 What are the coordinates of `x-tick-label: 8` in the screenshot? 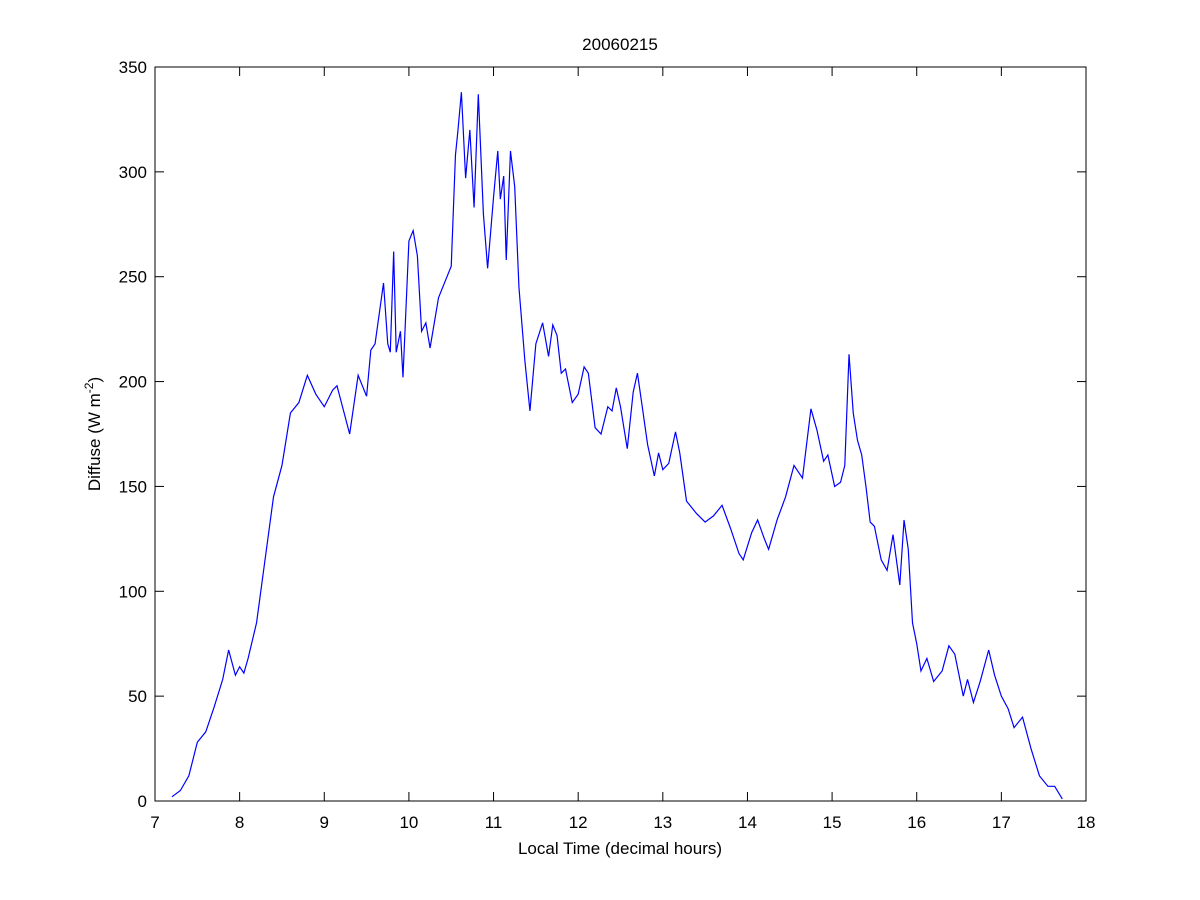 It's located at (239, 822).